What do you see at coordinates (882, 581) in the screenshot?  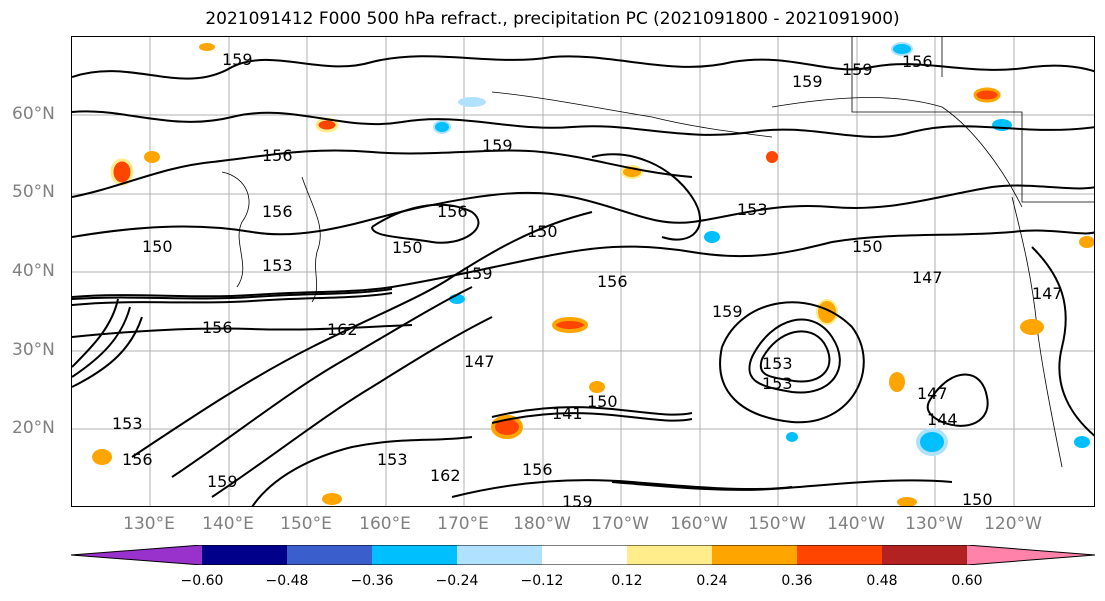 I see `colorbar-tick: 0.48` at bounding box center [882, 581].